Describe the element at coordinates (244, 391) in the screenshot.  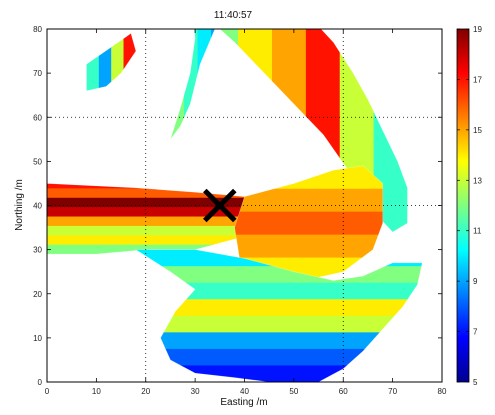
I see `x-tick-label: 40` at that location.